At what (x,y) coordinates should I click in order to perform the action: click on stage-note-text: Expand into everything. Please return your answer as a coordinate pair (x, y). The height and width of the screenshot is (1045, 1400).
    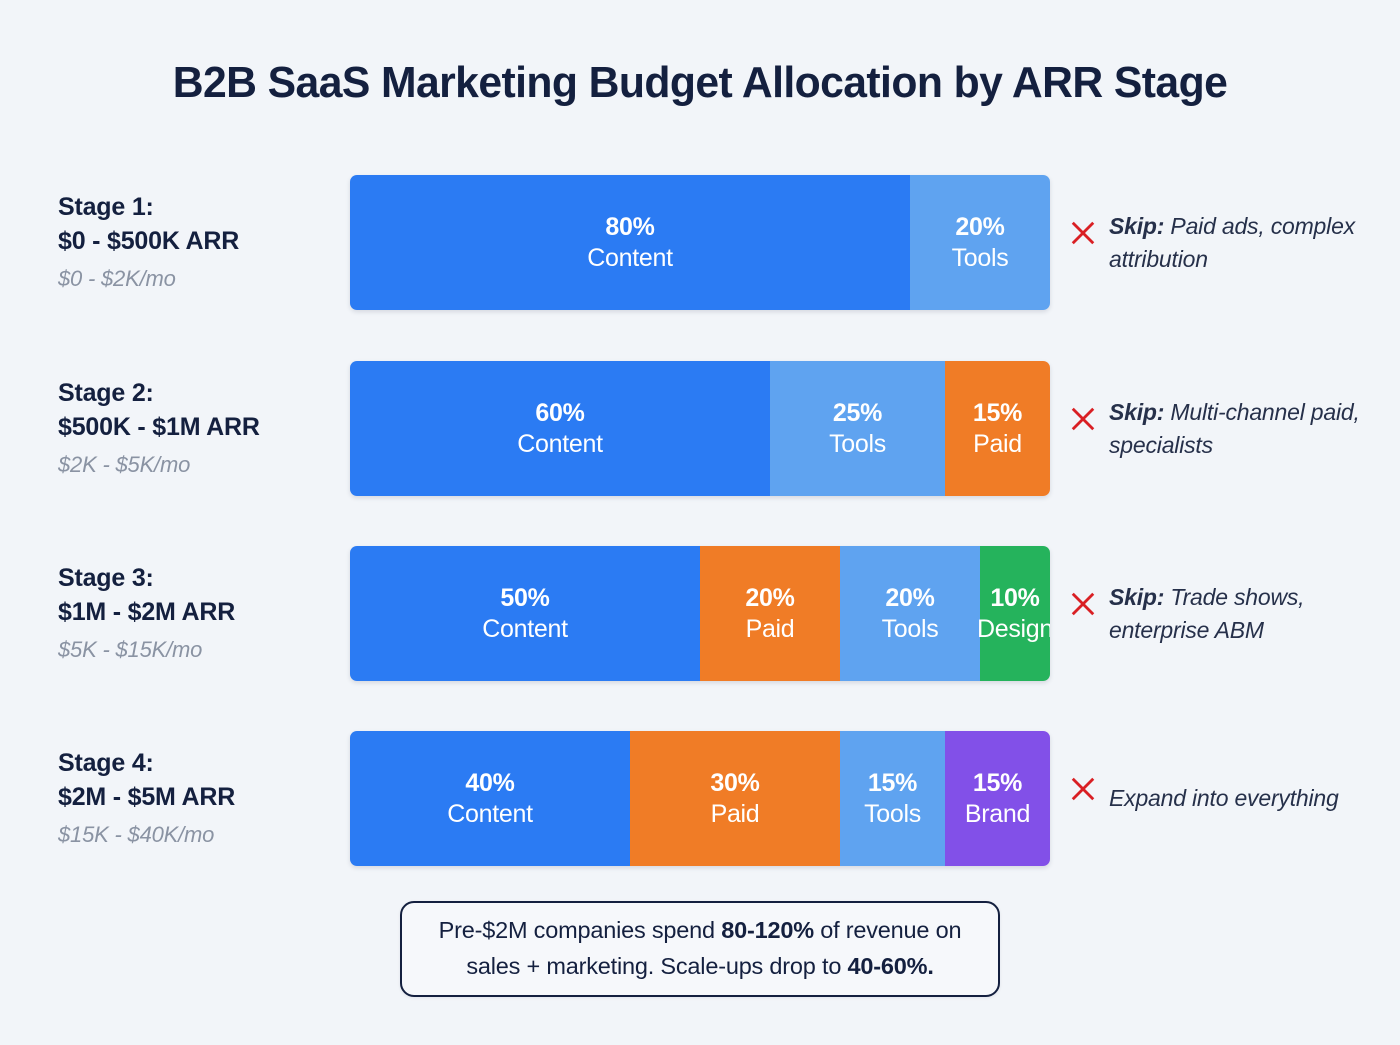
    Looking at the image, I should click on (1224, 798).